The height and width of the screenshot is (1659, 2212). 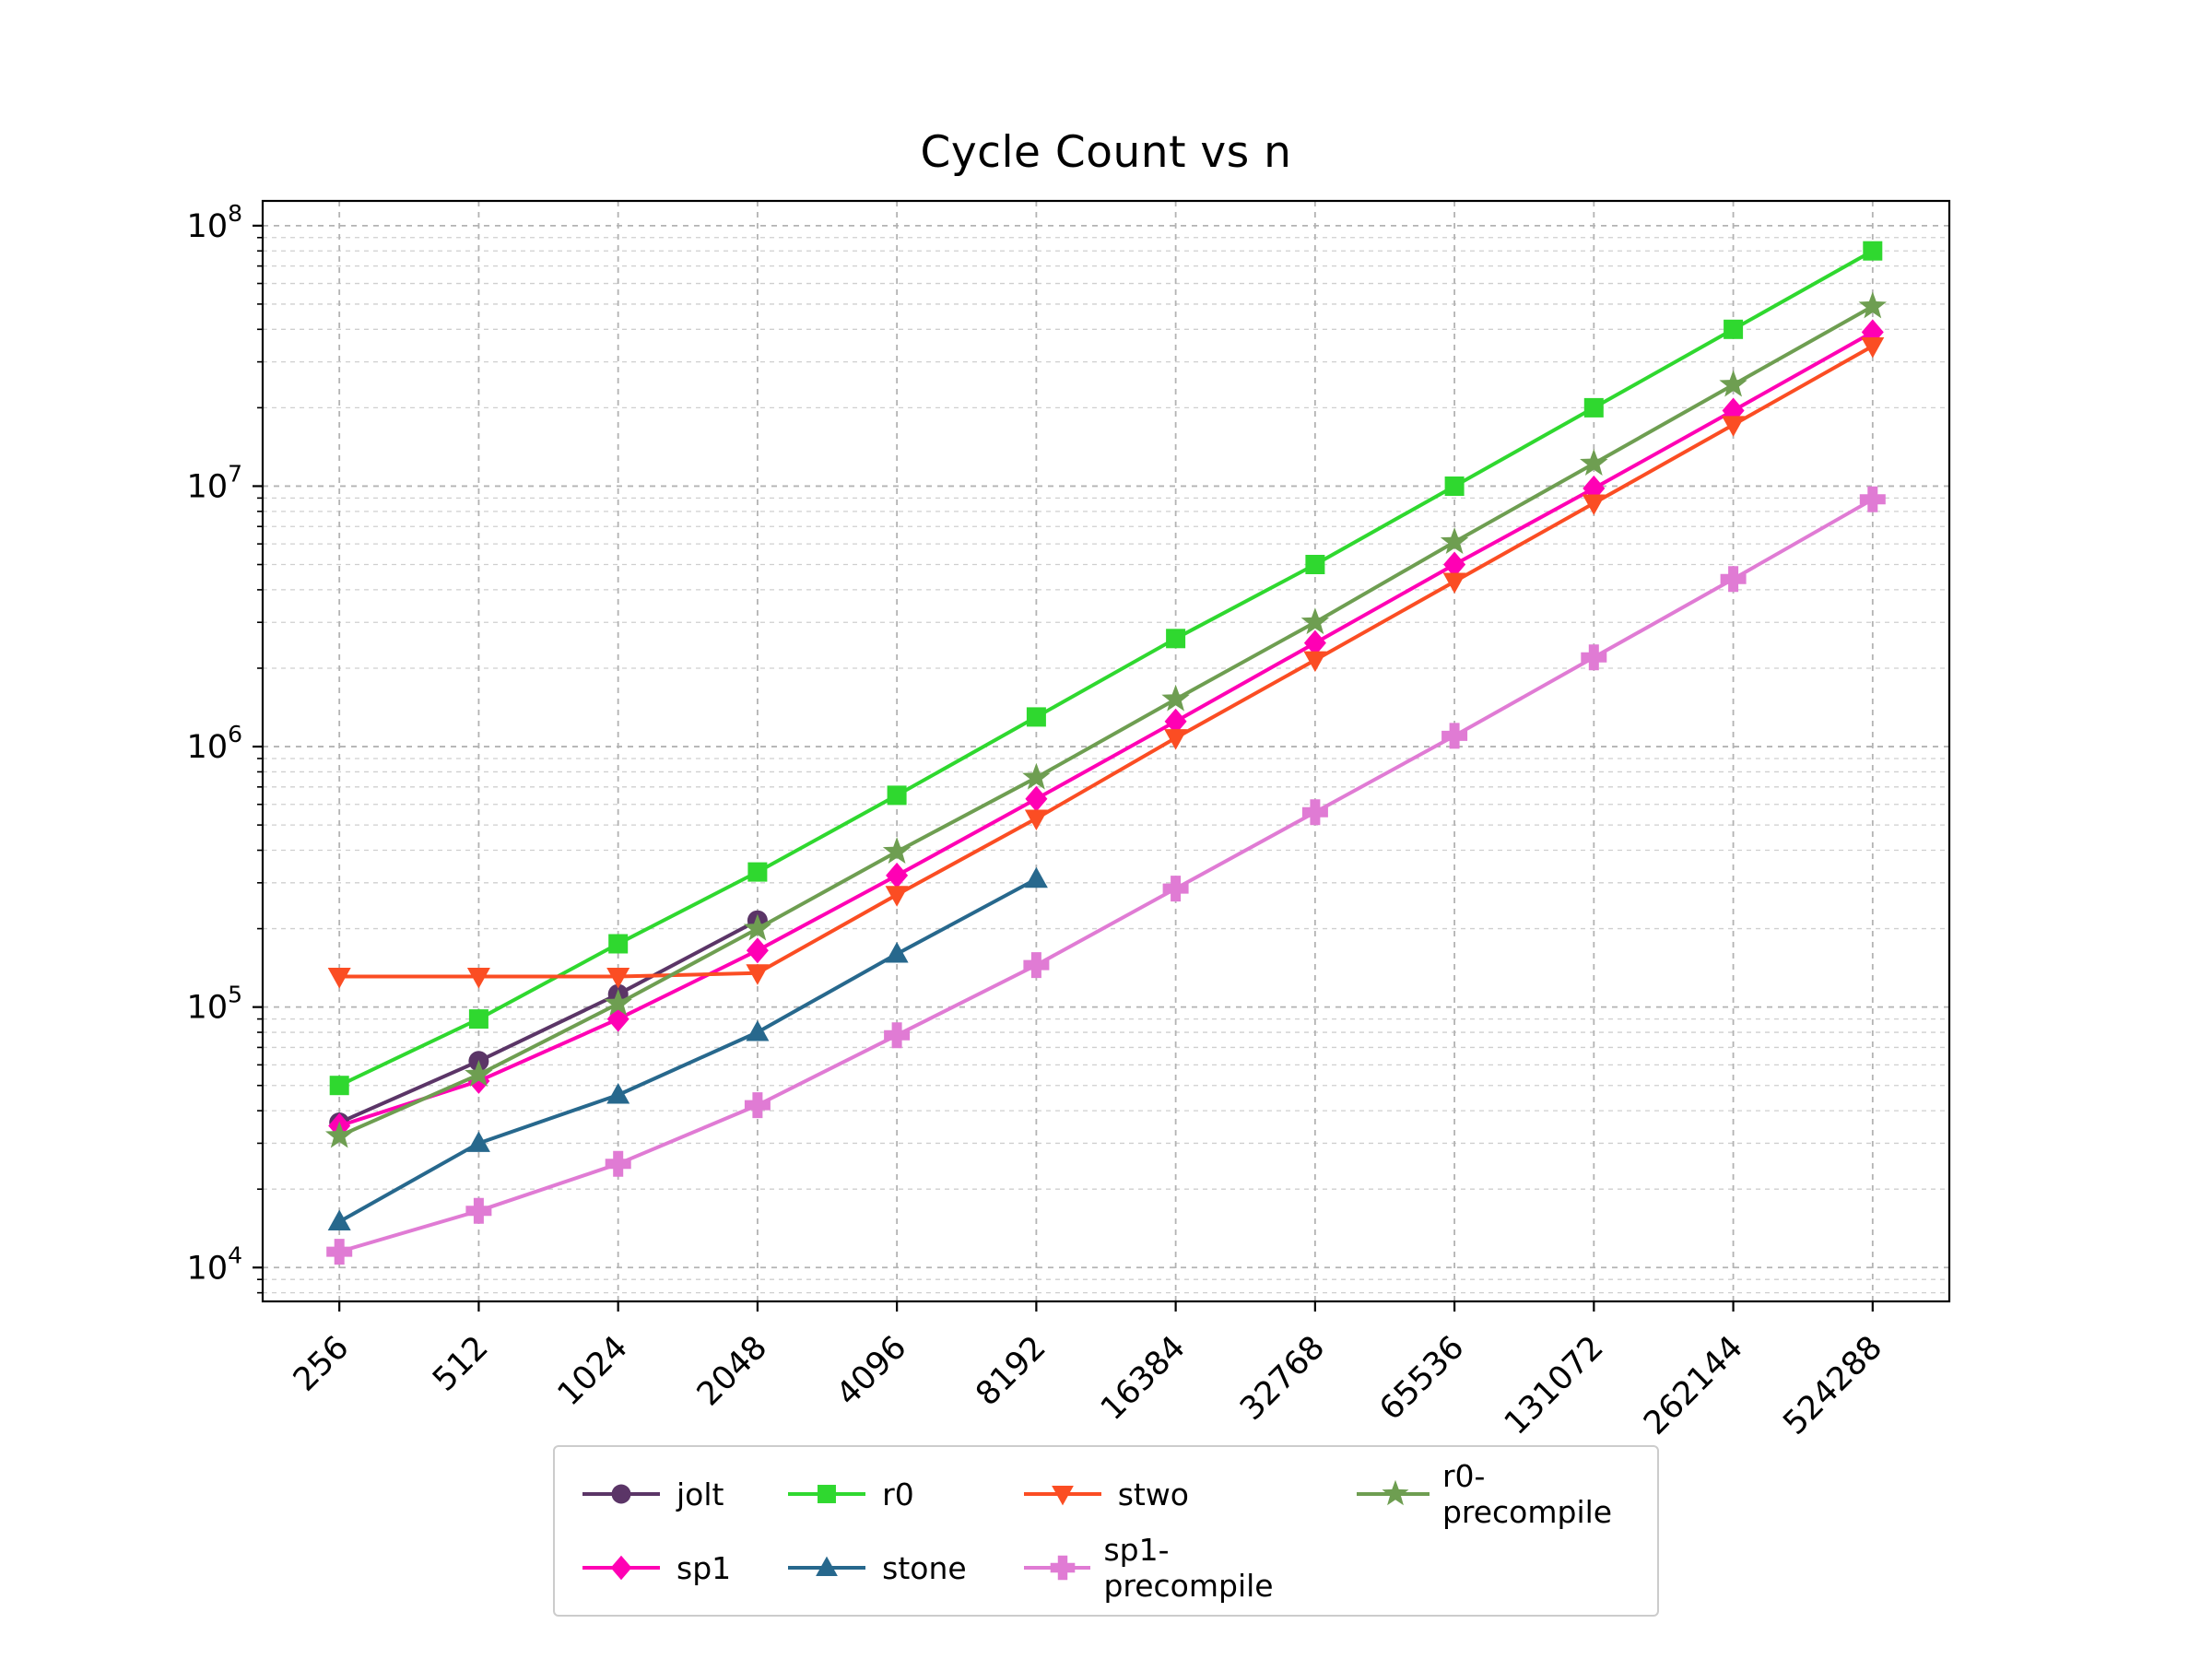 I want to click on legend-item-sp1-precompile: sp1-precompile, so click(x=1160, y=1568).